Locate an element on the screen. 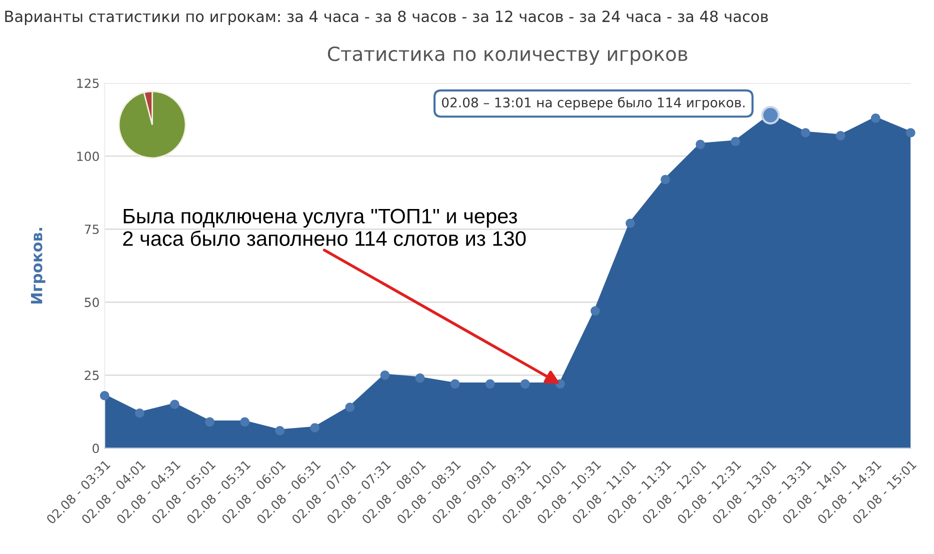 The image size is (934, 554). annotation: 02.08 – 13:01 на сервере было 114 игроков. is located at coordinates (593, 103).